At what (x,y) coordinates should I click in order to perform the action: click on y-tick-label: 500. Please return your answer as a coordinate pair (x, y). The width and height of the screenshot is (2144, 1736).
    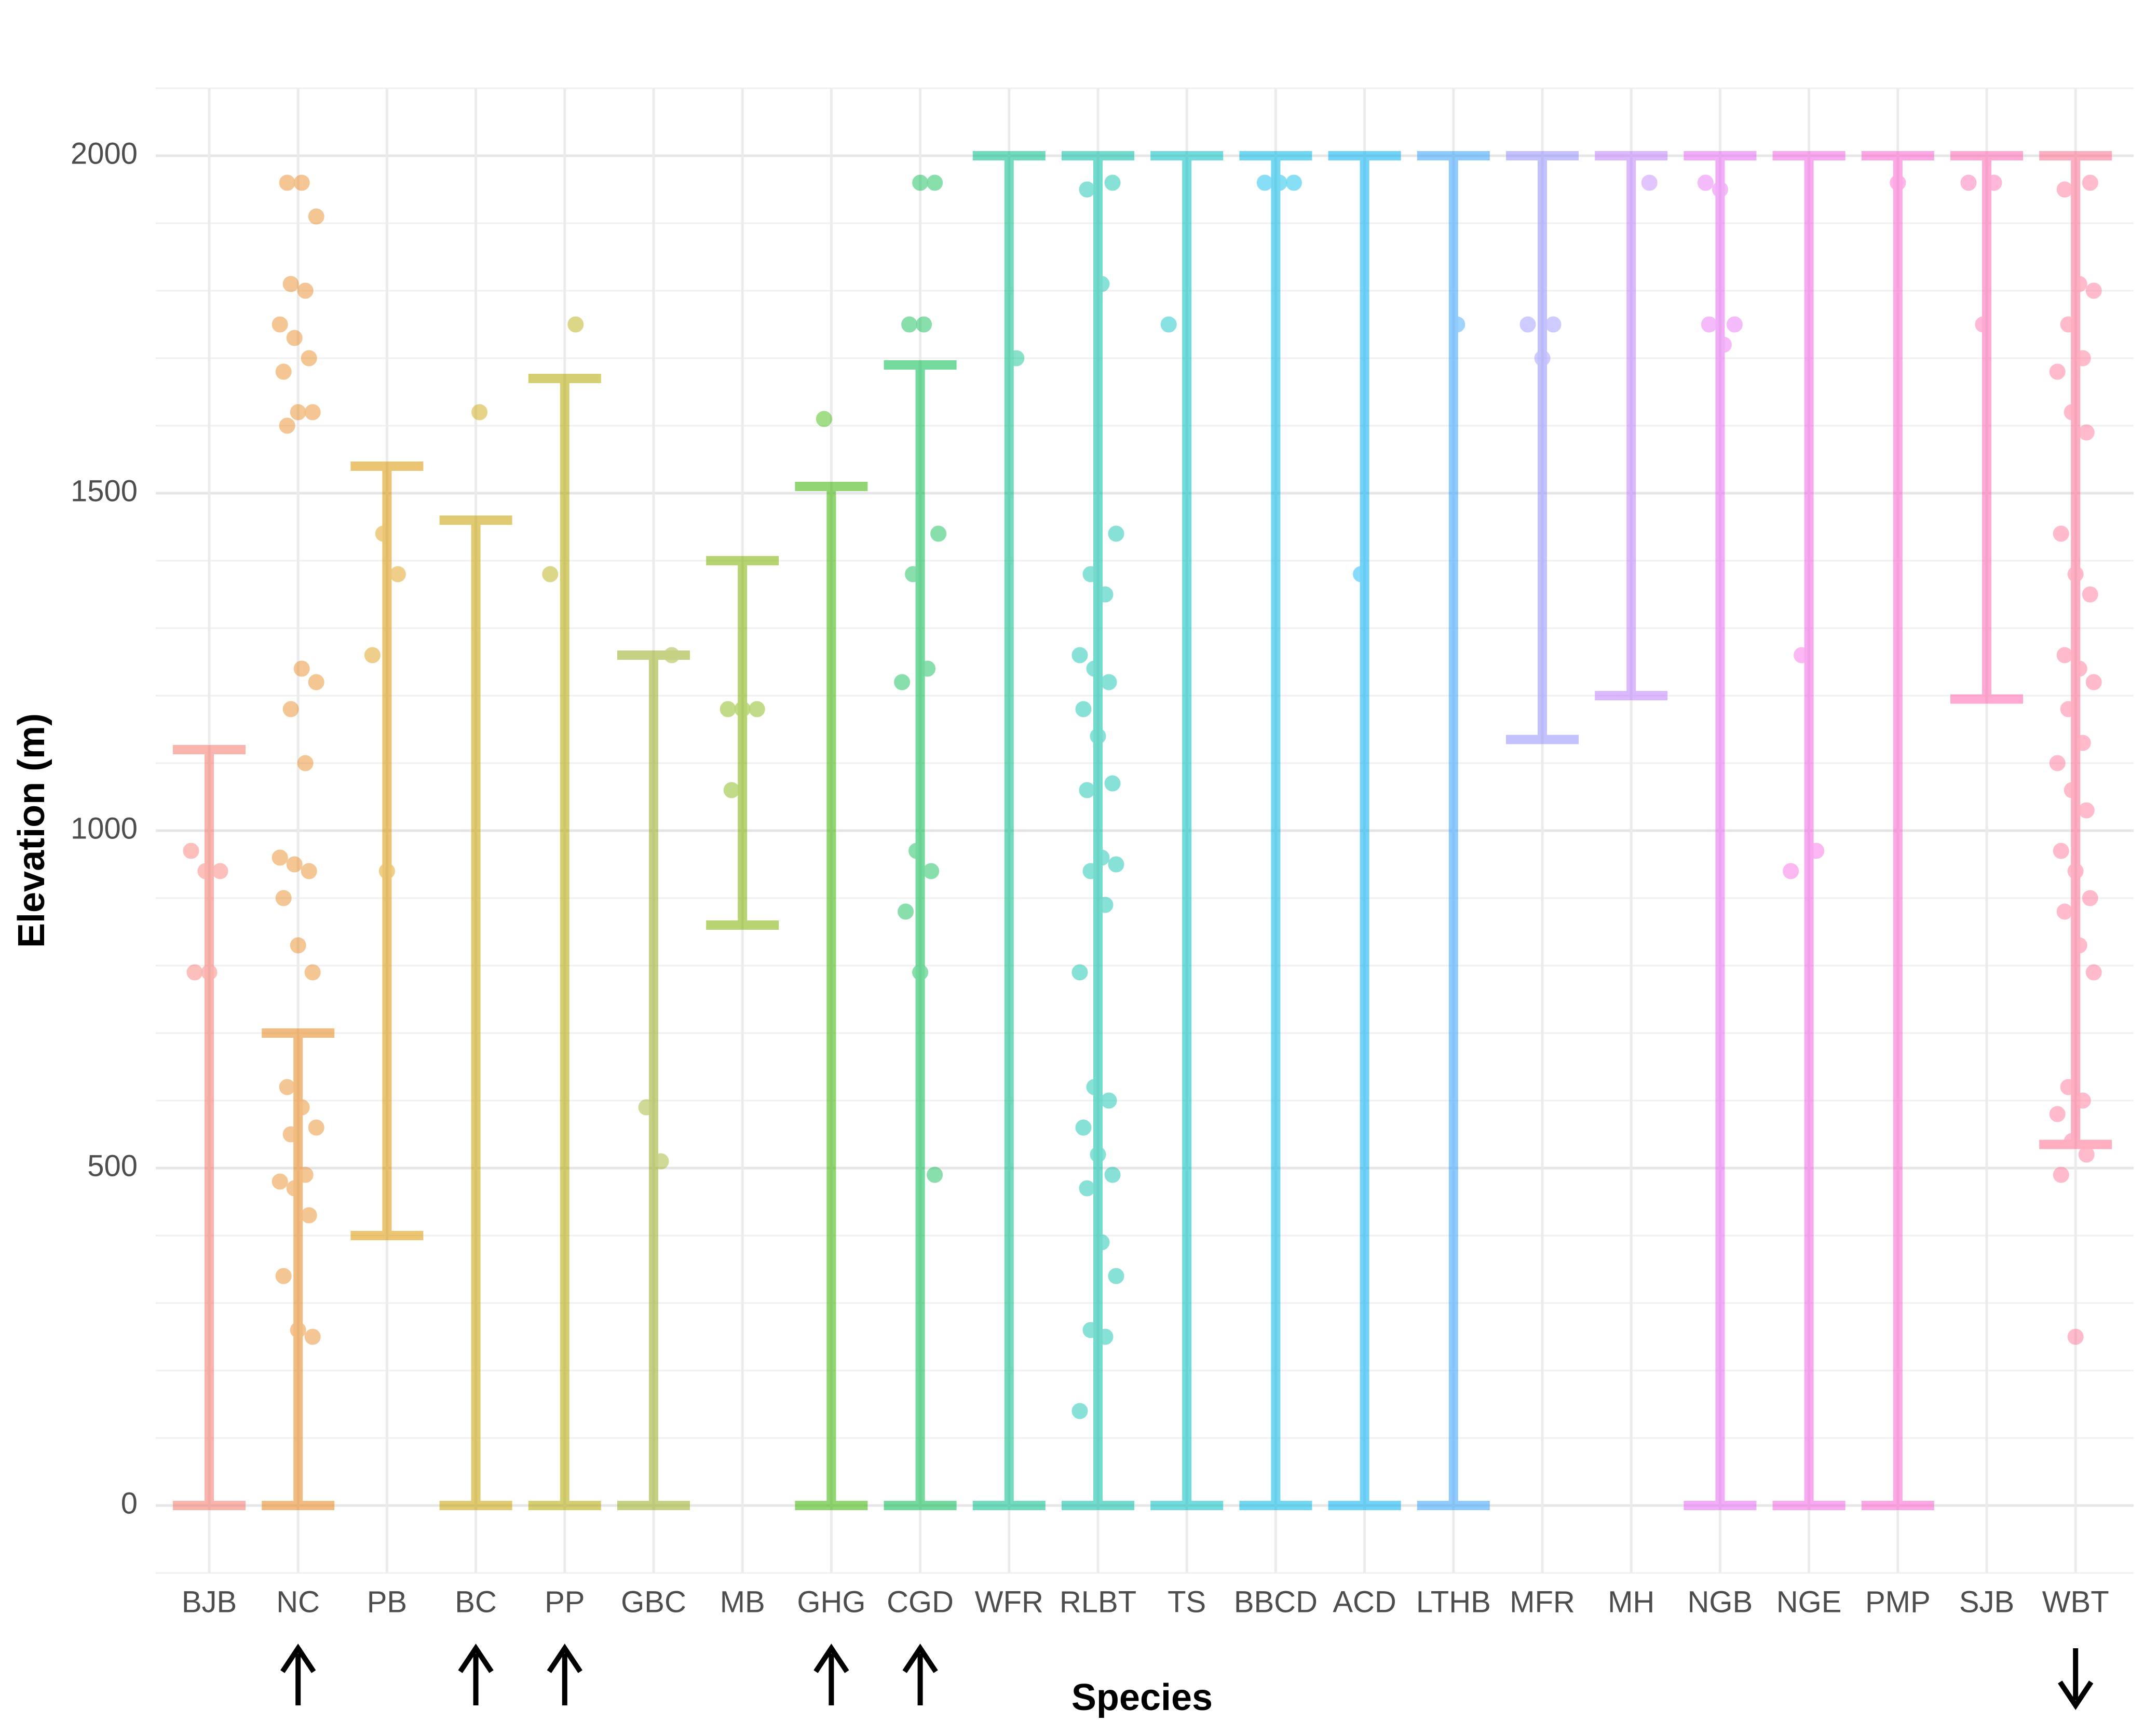
    Looking at the image, I should click on (112, 1166).